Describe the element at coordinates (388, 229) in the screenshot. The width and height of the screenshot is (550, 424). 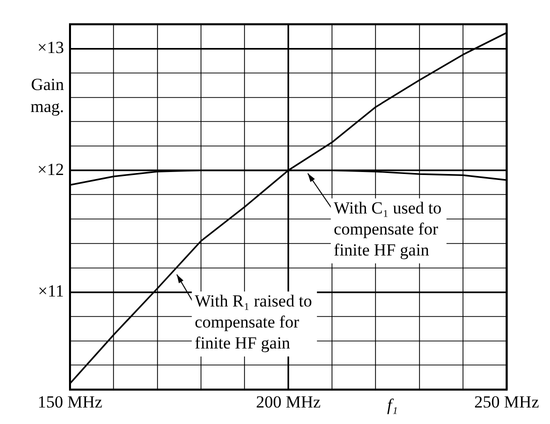
I see `annotation: With C₁ used to compensate for finite HF gain` at that location.